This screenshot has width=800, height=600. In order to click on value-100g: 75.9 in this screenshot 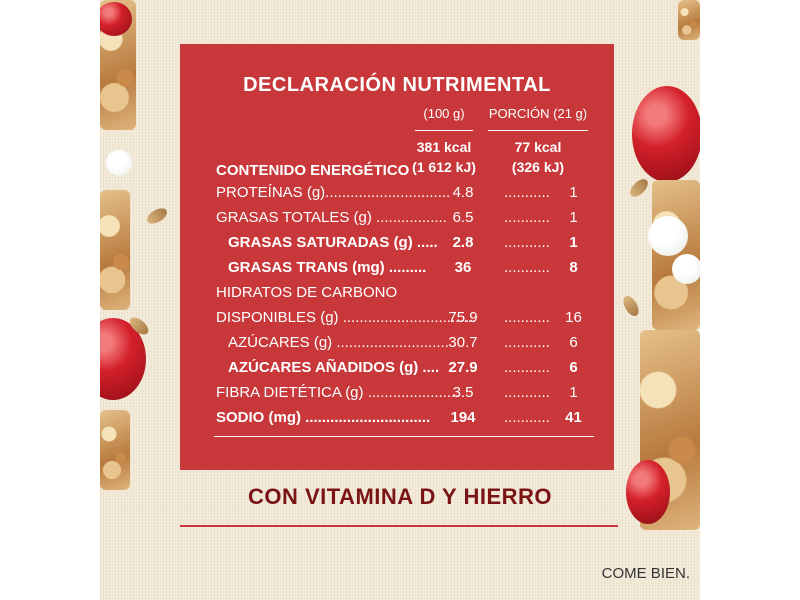, I will do `click(463, 317)`.